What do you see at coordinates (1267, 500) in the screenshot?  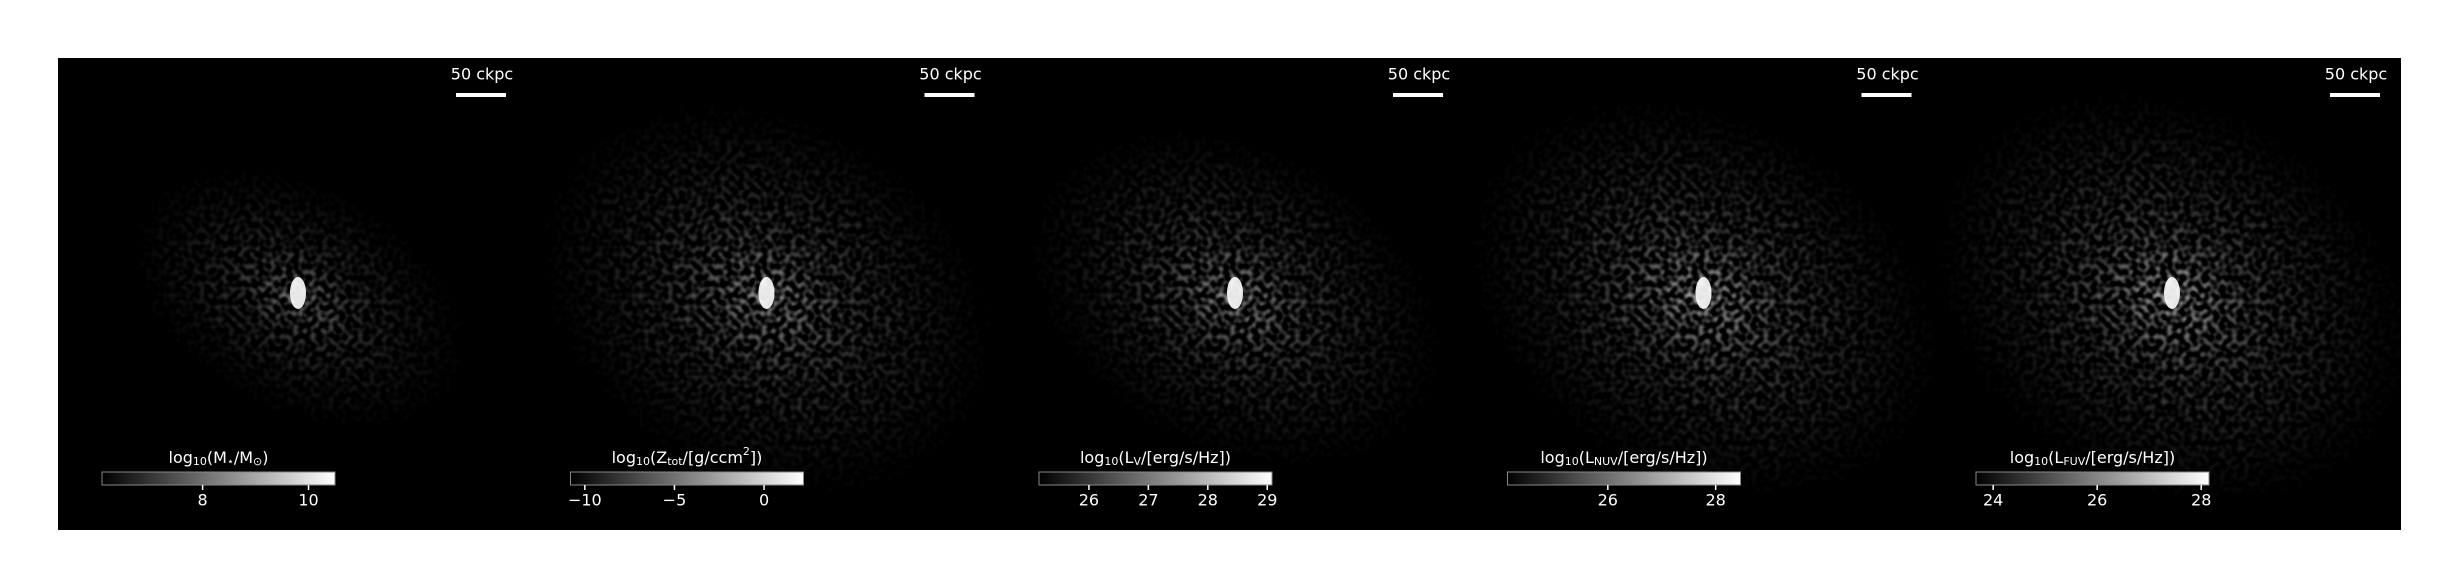 I see `colorbar-tick-label: 29` at bounding box center [1267, 500].